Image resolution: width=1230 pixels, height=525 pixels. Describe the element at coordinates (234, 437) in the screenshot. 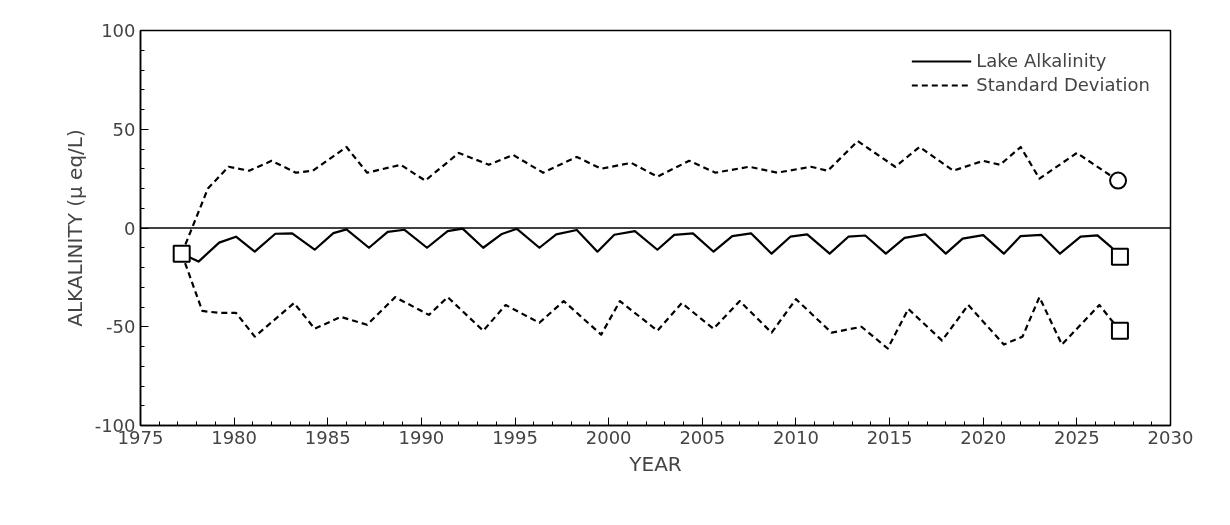

I see `x-tick-label: 1980` at that location.